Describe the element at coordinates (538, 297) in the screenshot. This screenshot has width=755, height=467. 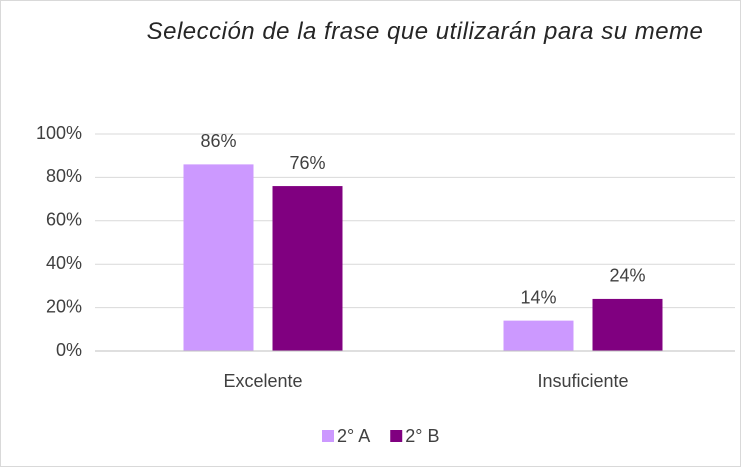
I see `data-label: 14%` at that location.